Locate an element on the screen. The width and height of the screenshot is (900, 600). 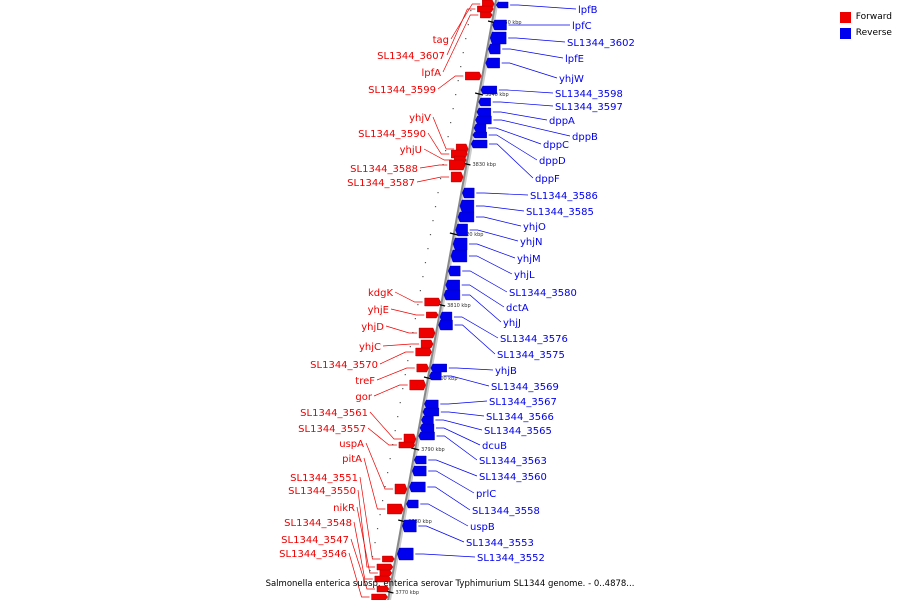
reverse-gene-label: SL1344_3565 is located at coordinates (518, 431).